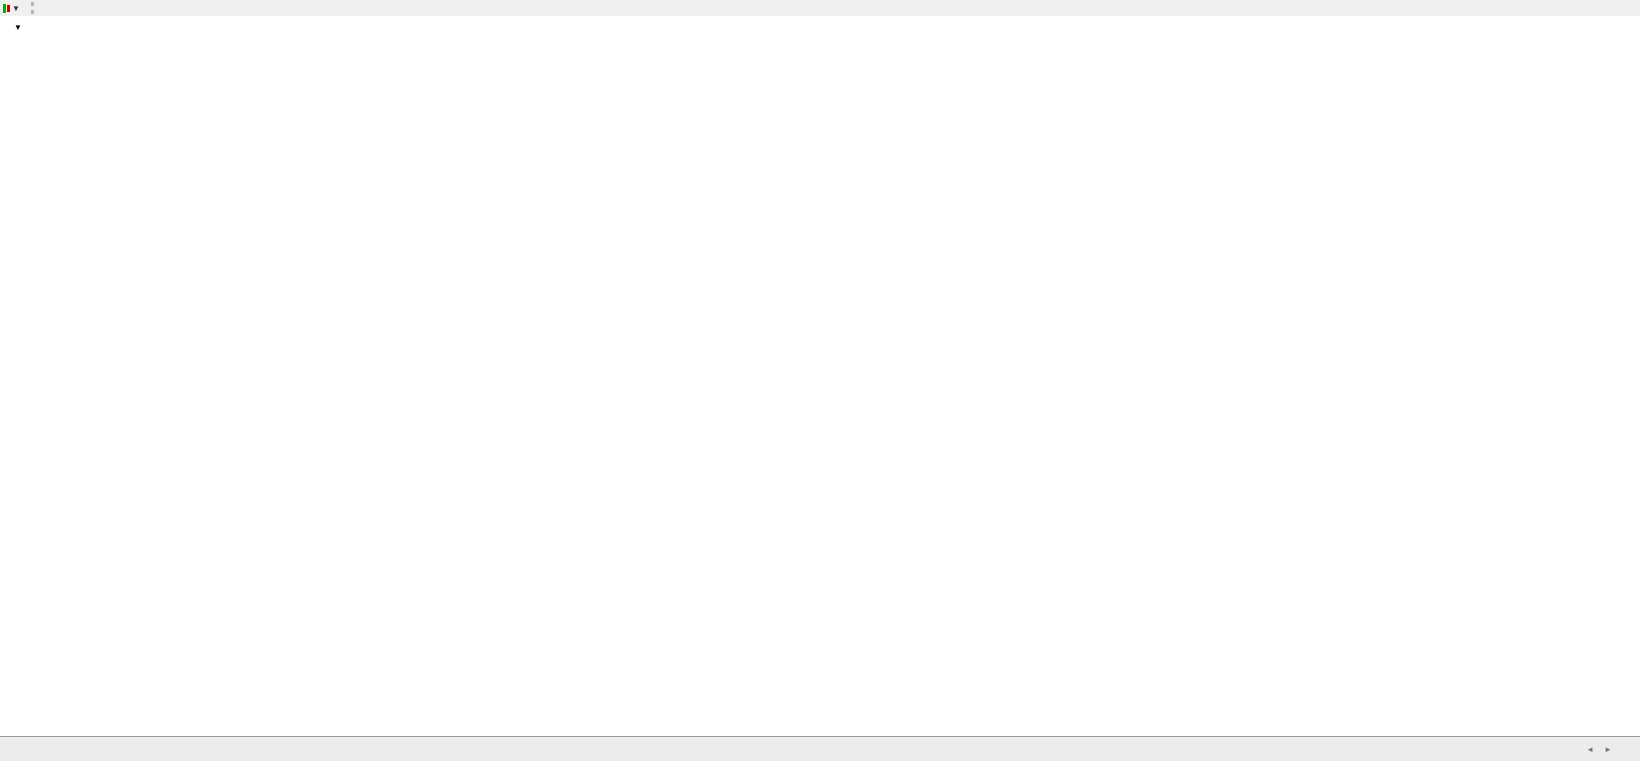 Image resolution: width=1640 pixels, height=761 pixels. What do you see at coordinates (8, 8) in the screenshot?
I see `candle-down-glyph` at bounding box center [8, 8].